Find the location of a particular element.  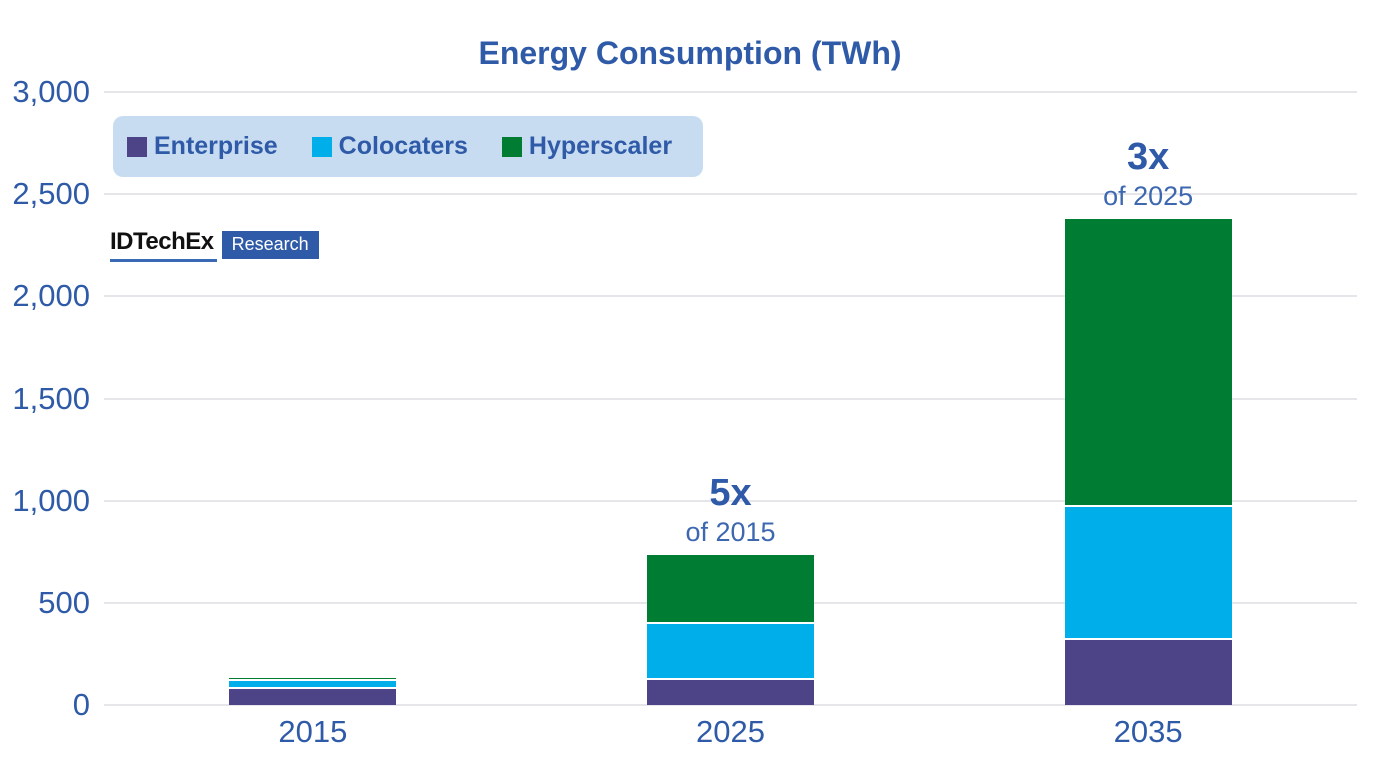

bar-segment-hyperscaler-2025 is located at coordinates (730, 589).